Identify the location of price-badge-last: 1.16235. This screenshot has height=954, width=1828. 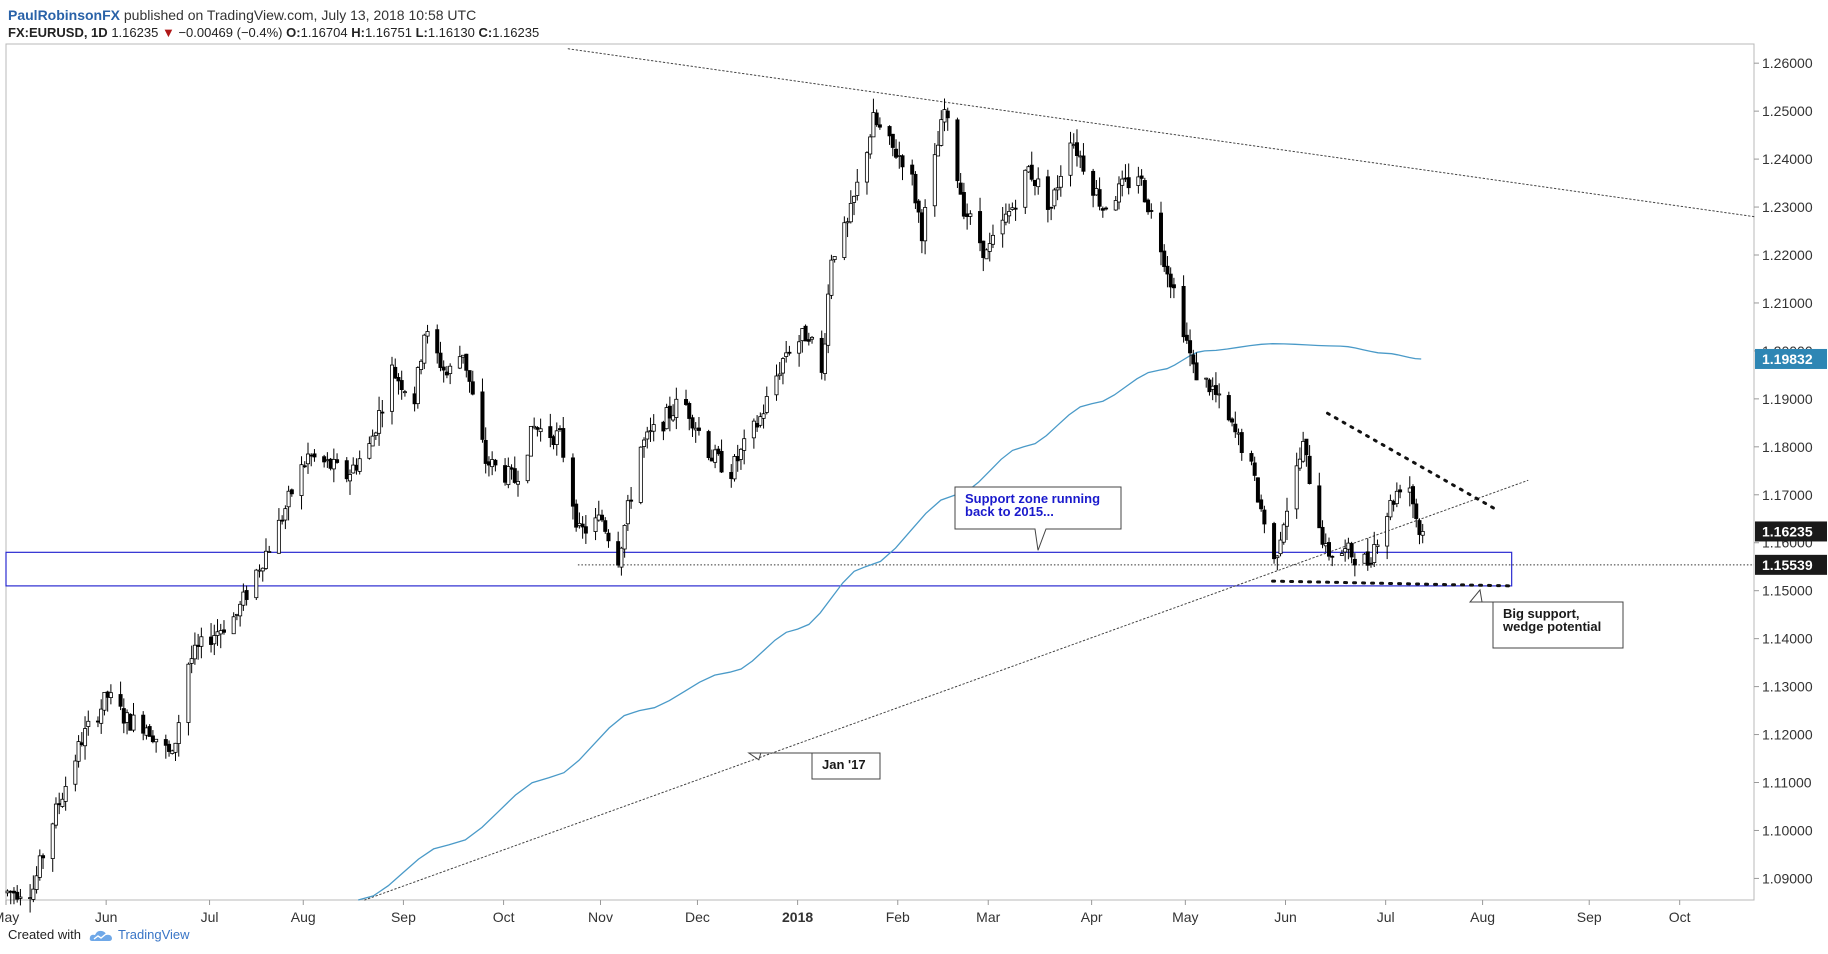
(1791, 531).